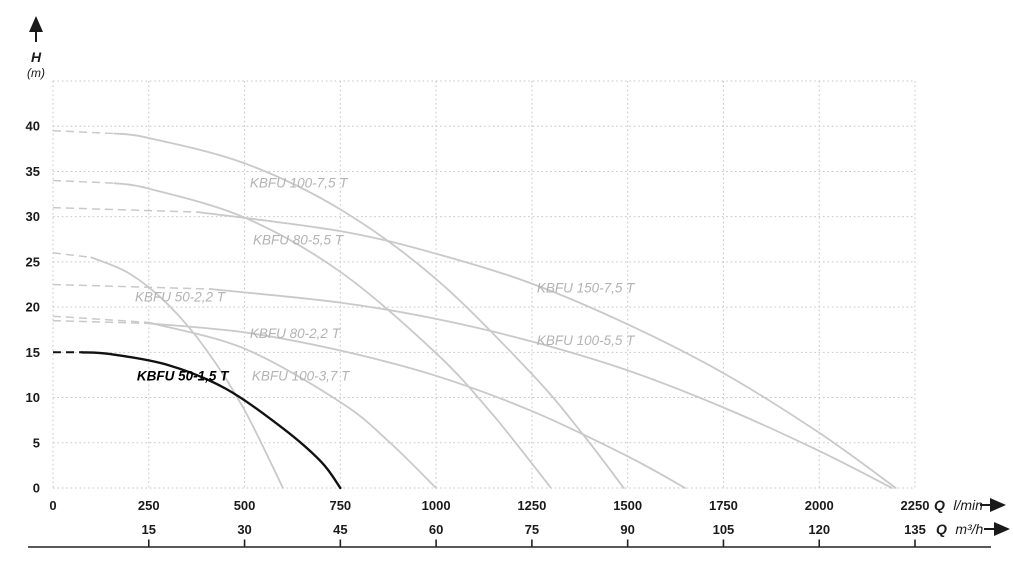 The width and height of the screenshot is (1013, 584). What do you see at coordinates (33, 216) in the screenshot?
I see `y-axis-tick-label: 30` at bounding box center [33, 216].